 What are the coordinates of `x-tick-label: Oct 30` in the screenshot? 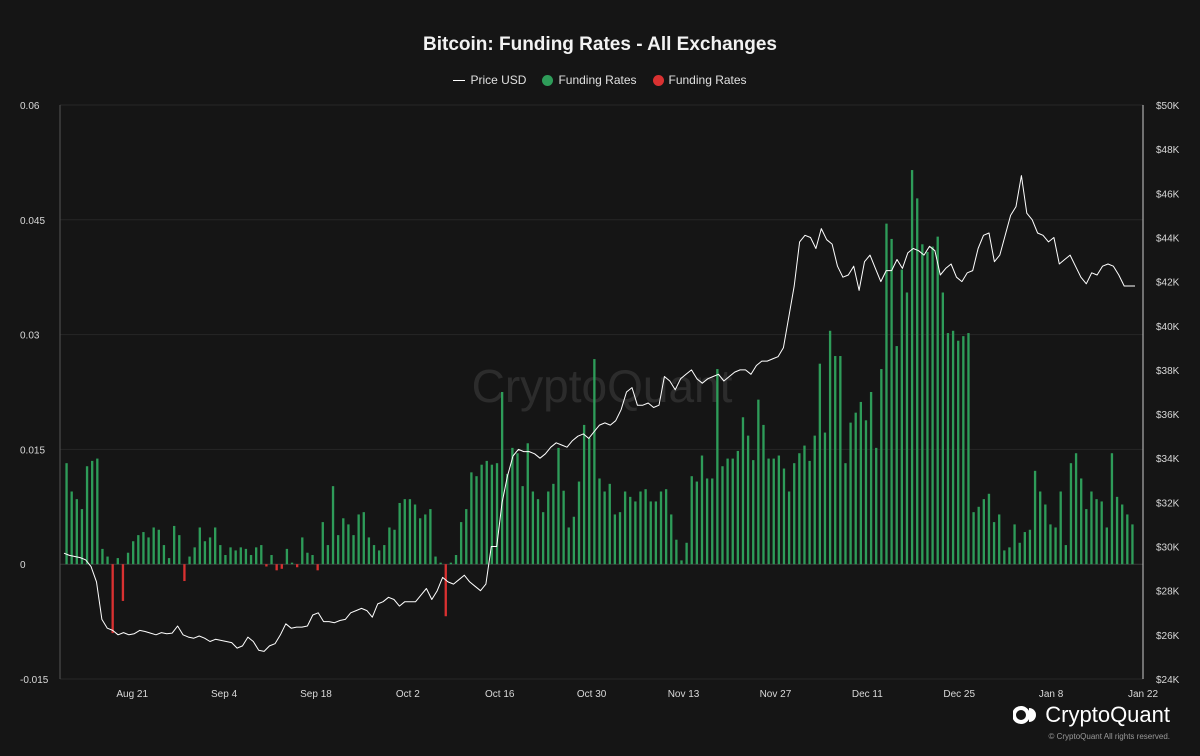 It's located at (592, 694).